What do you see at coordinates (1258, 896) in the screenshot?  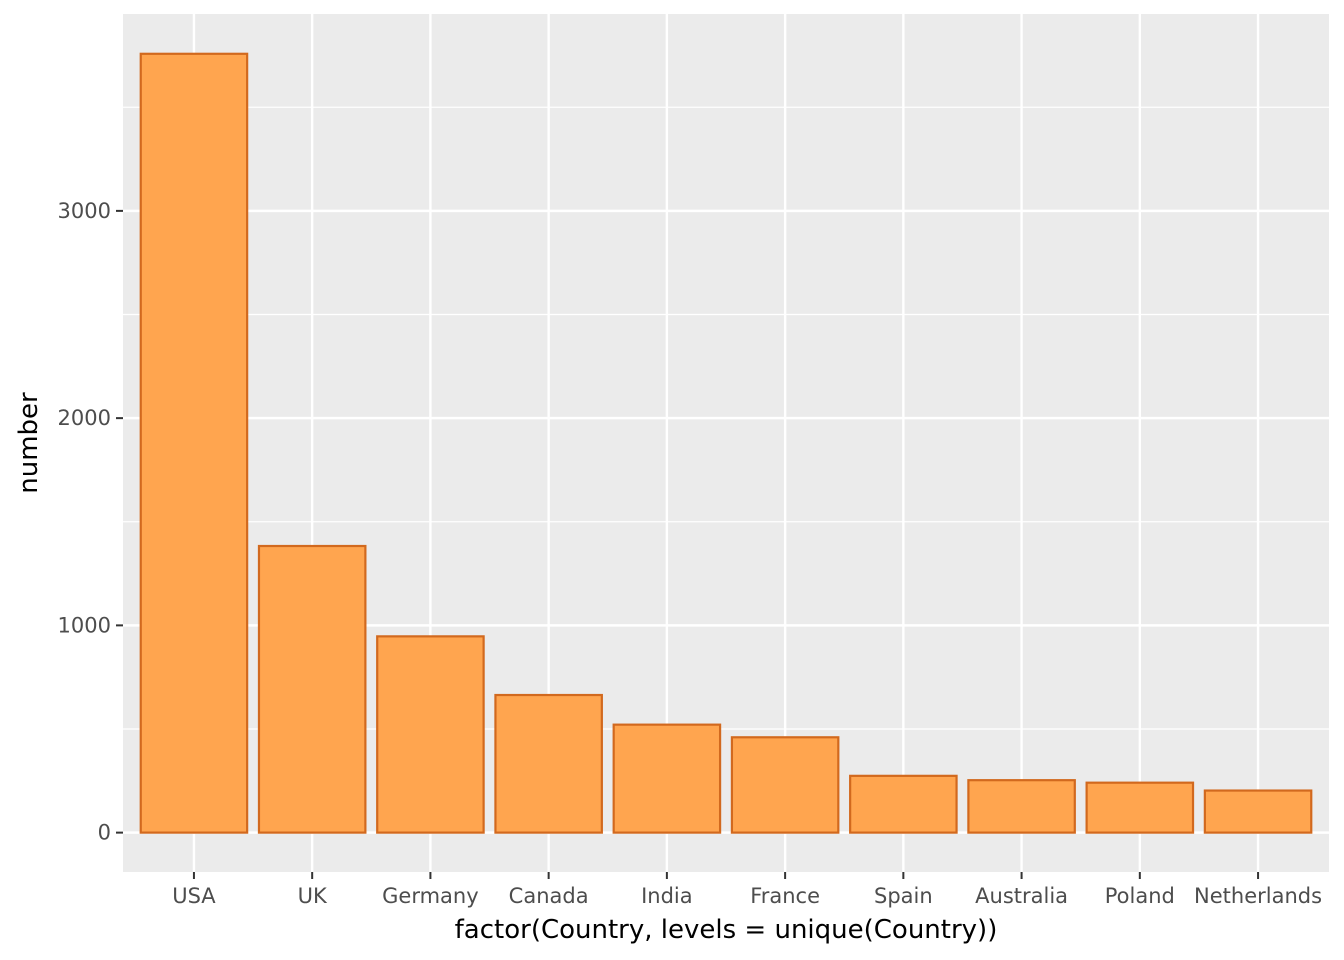 I see `x-tick-label: Netherlands` at bounding box center [1258, 896].